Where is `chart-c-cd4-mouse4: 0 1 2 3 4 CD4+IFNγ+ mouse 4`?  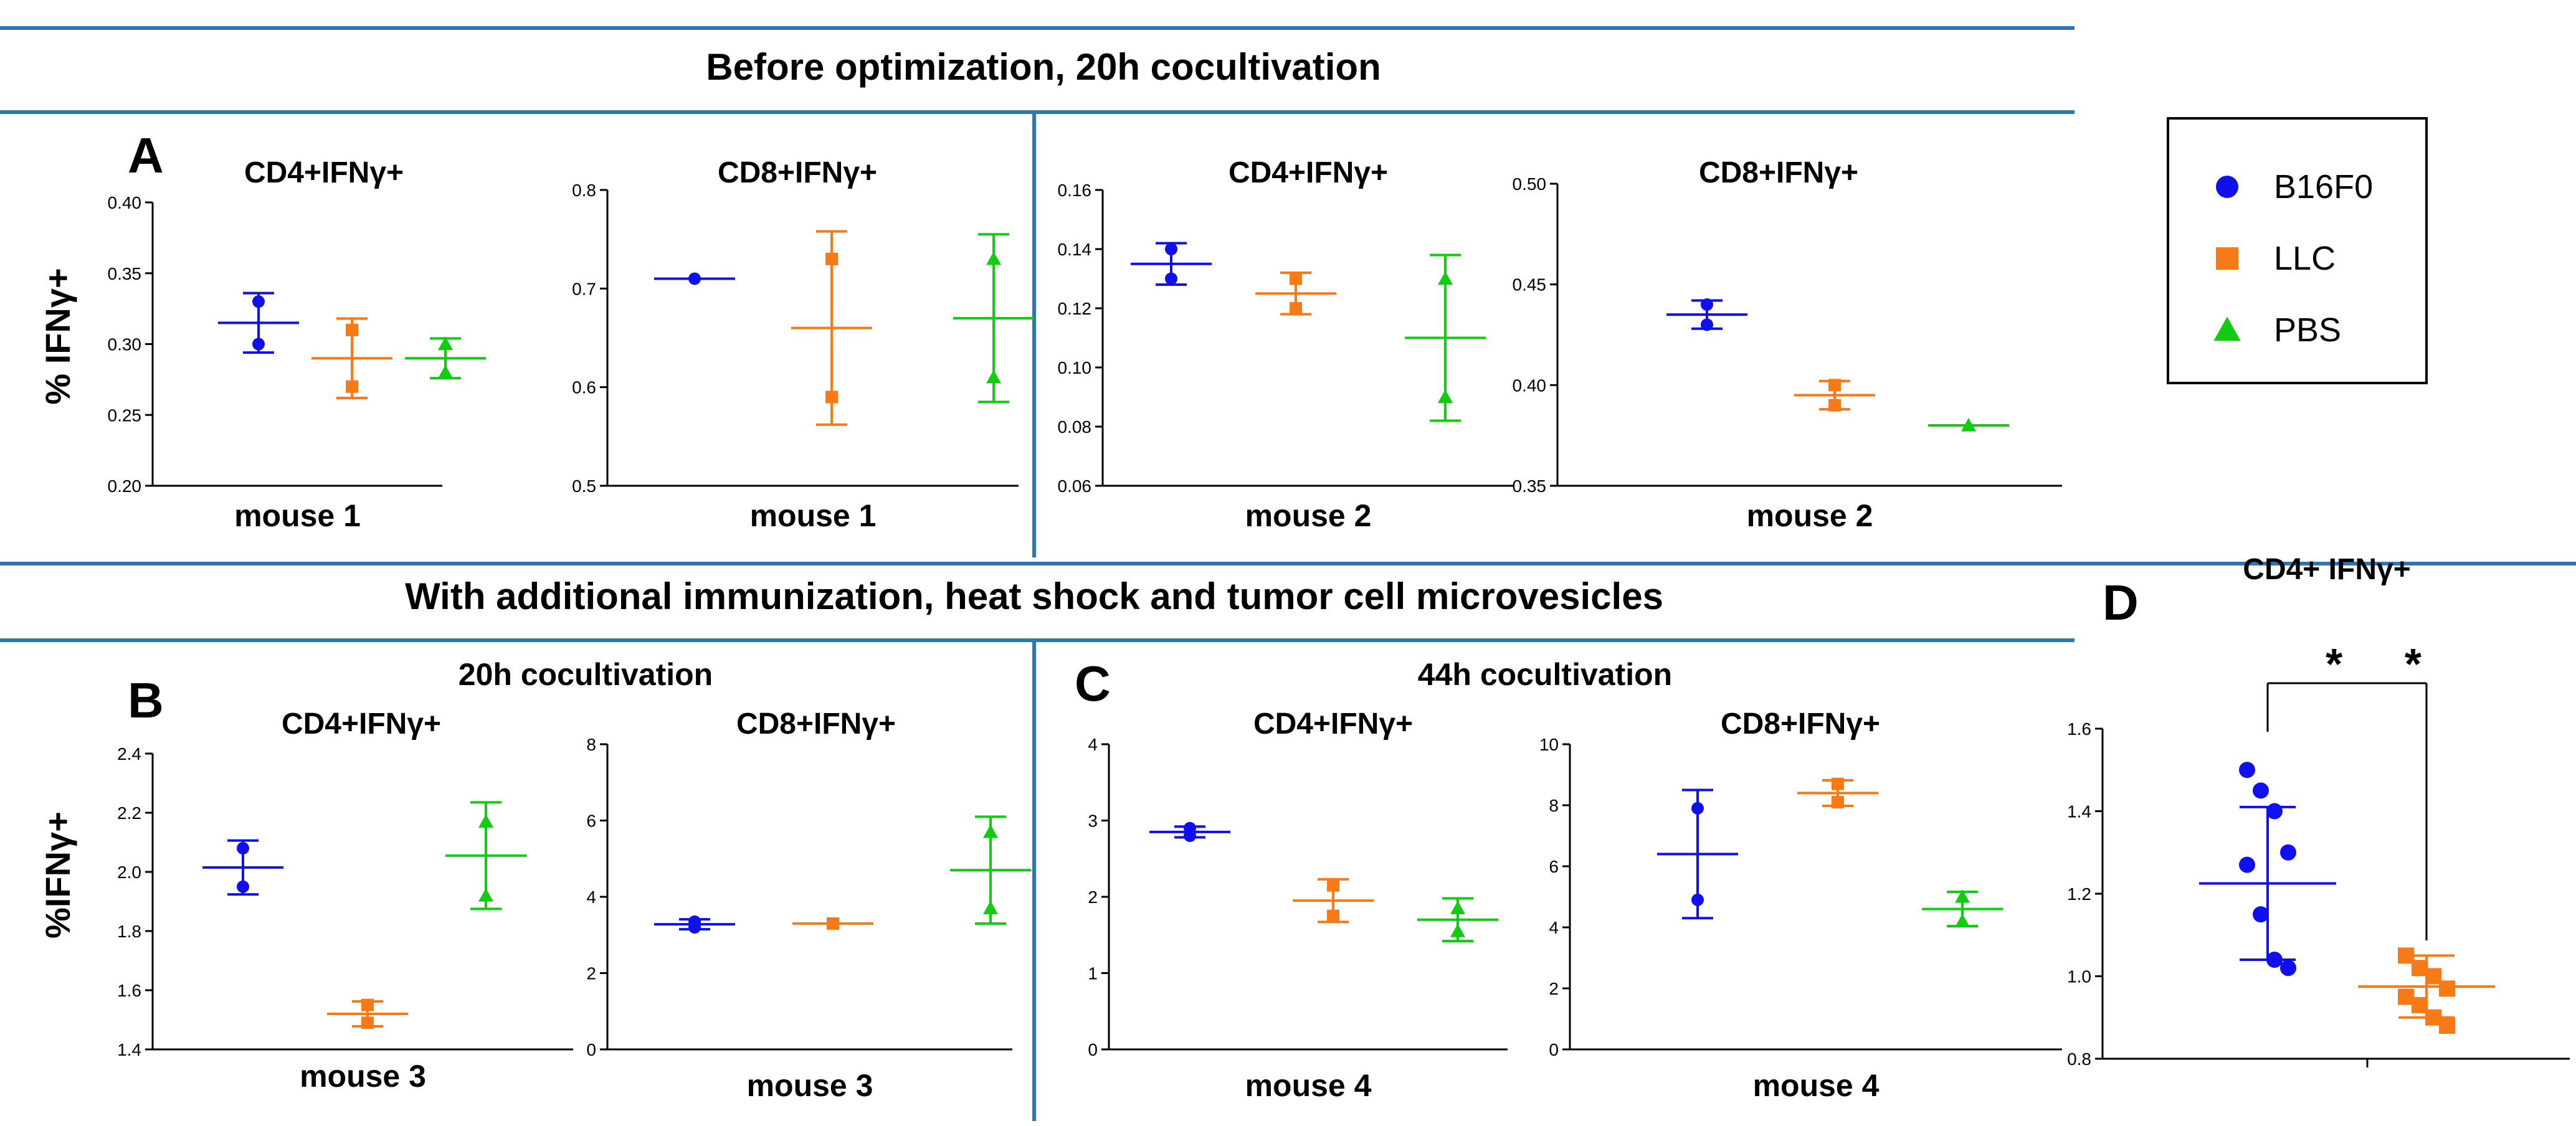
chart-c-cd4-mouse4: 0 1 2 3 4 CD4+IFNγ+ mouse 4 is located at coordinates (1298, 905).